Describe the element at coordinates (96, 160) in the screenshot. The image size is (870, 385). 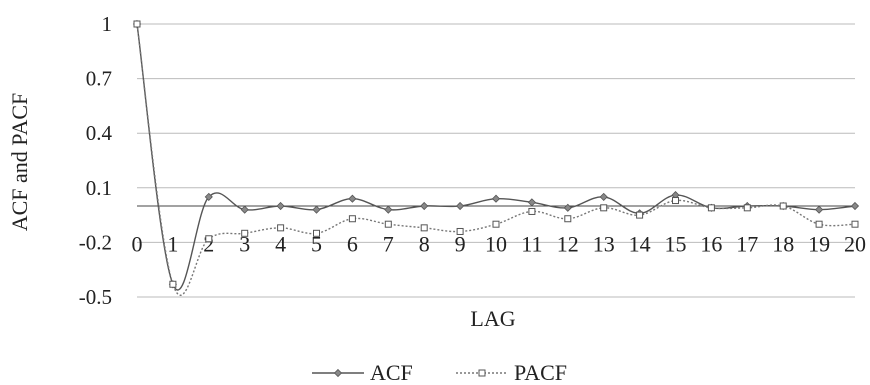
I see `y-axis-ticks: 1 0.7 0.4 0.1 -0.2 -0.5` at that location.